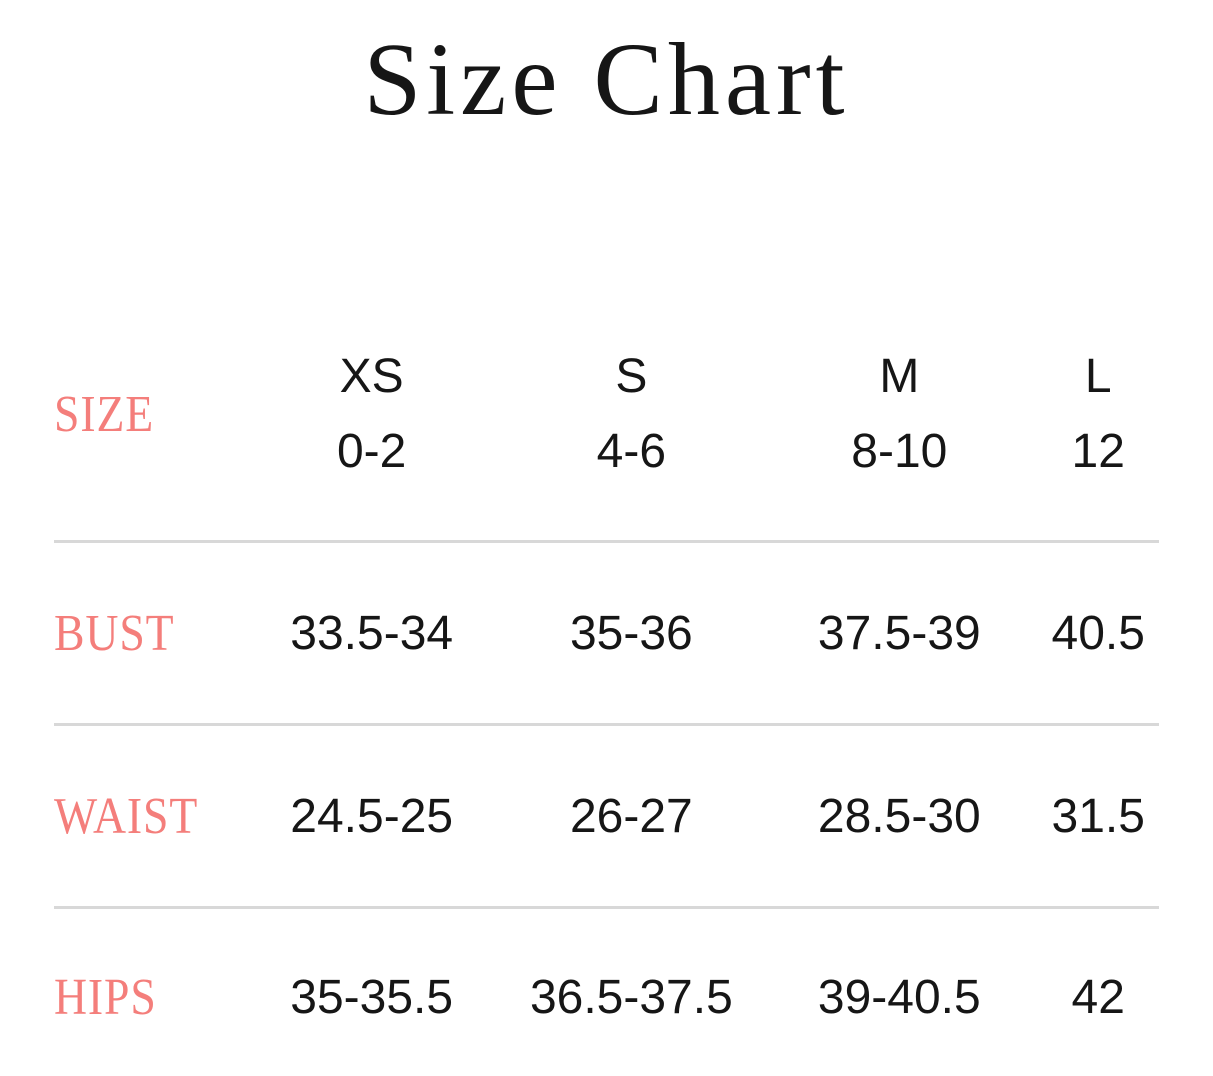  What do you see at coordinates (104, 414) in the screenshot?
I see `row-label-size-text: SIZE` at bounding box center [104, 414].